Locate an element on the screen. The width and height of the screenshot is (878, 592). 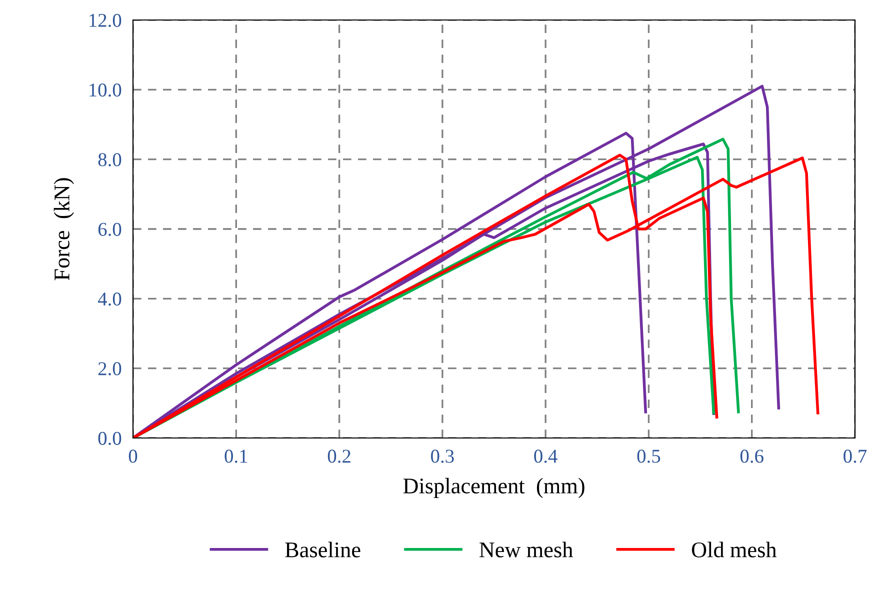
x-tick-label: 0.1 is located at coordinates (236, 456).